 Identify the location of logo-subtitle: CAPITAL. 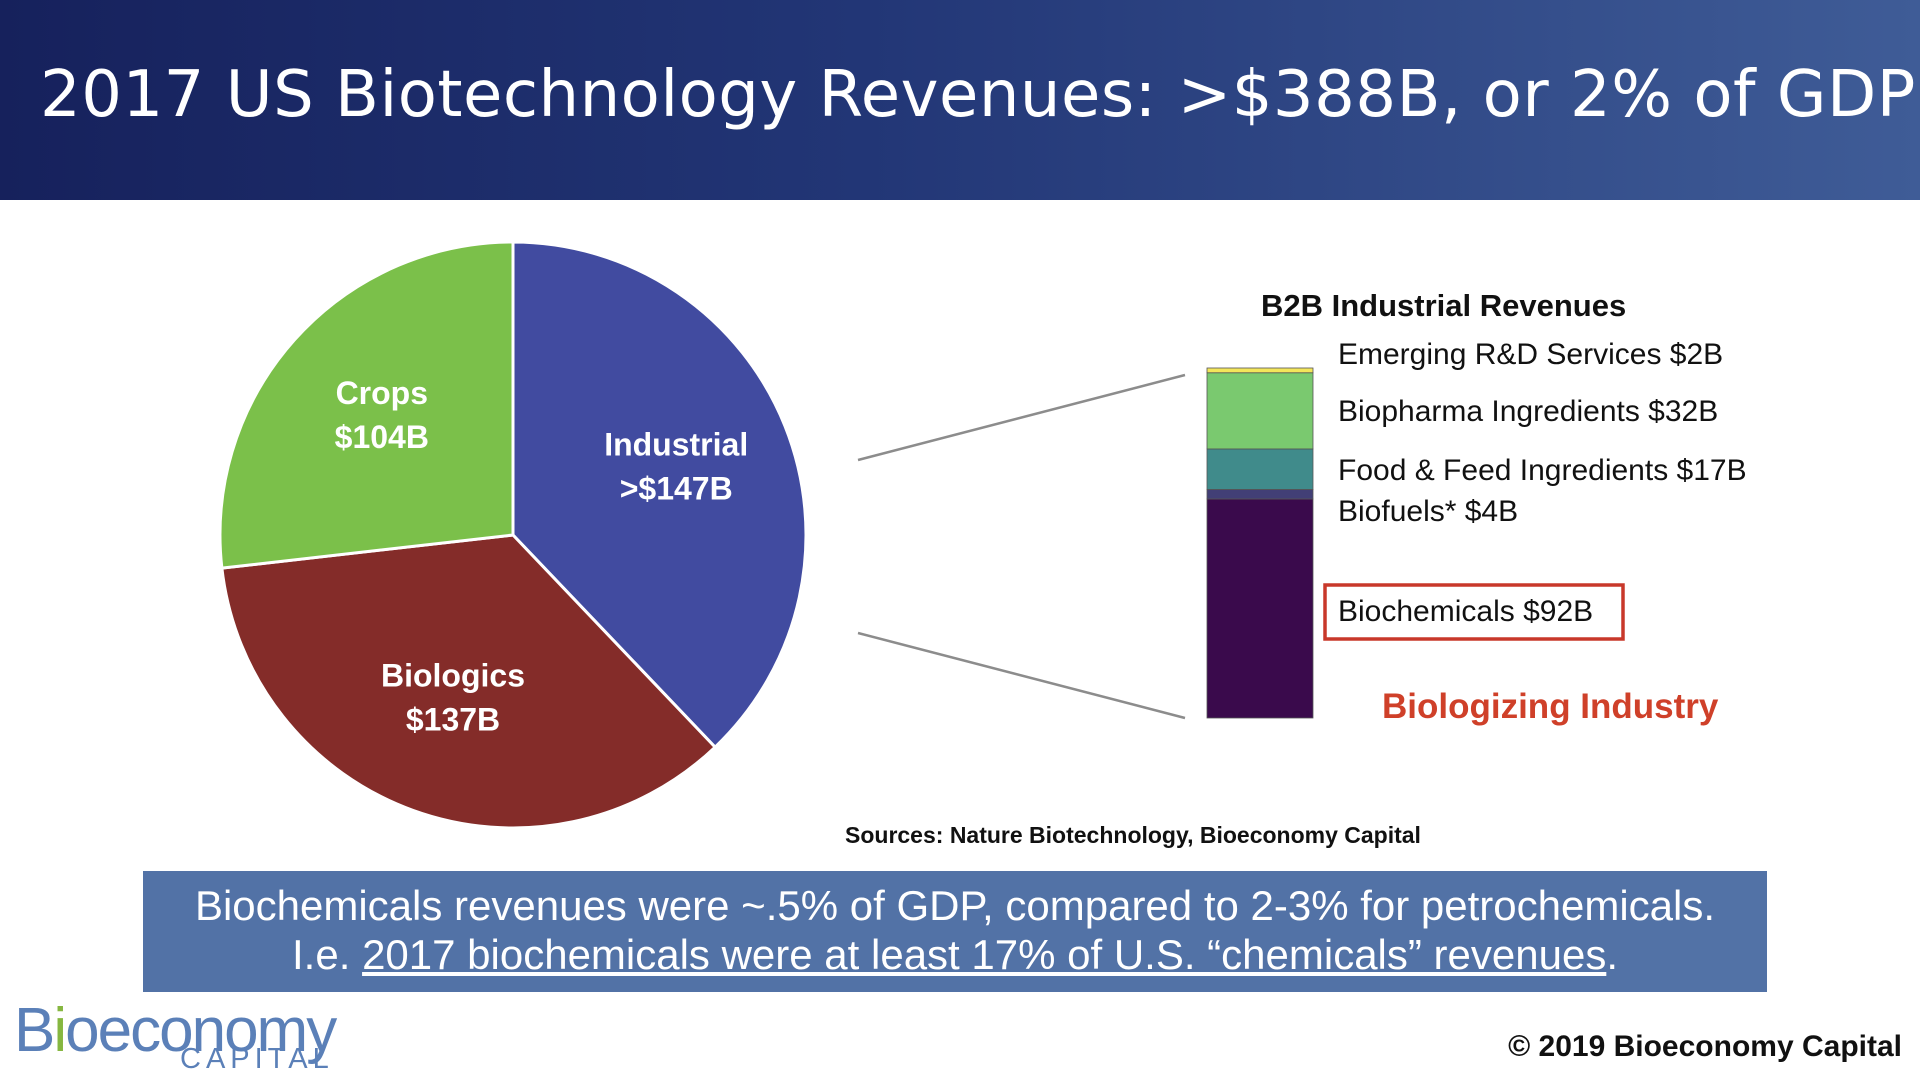
(257, 1059).